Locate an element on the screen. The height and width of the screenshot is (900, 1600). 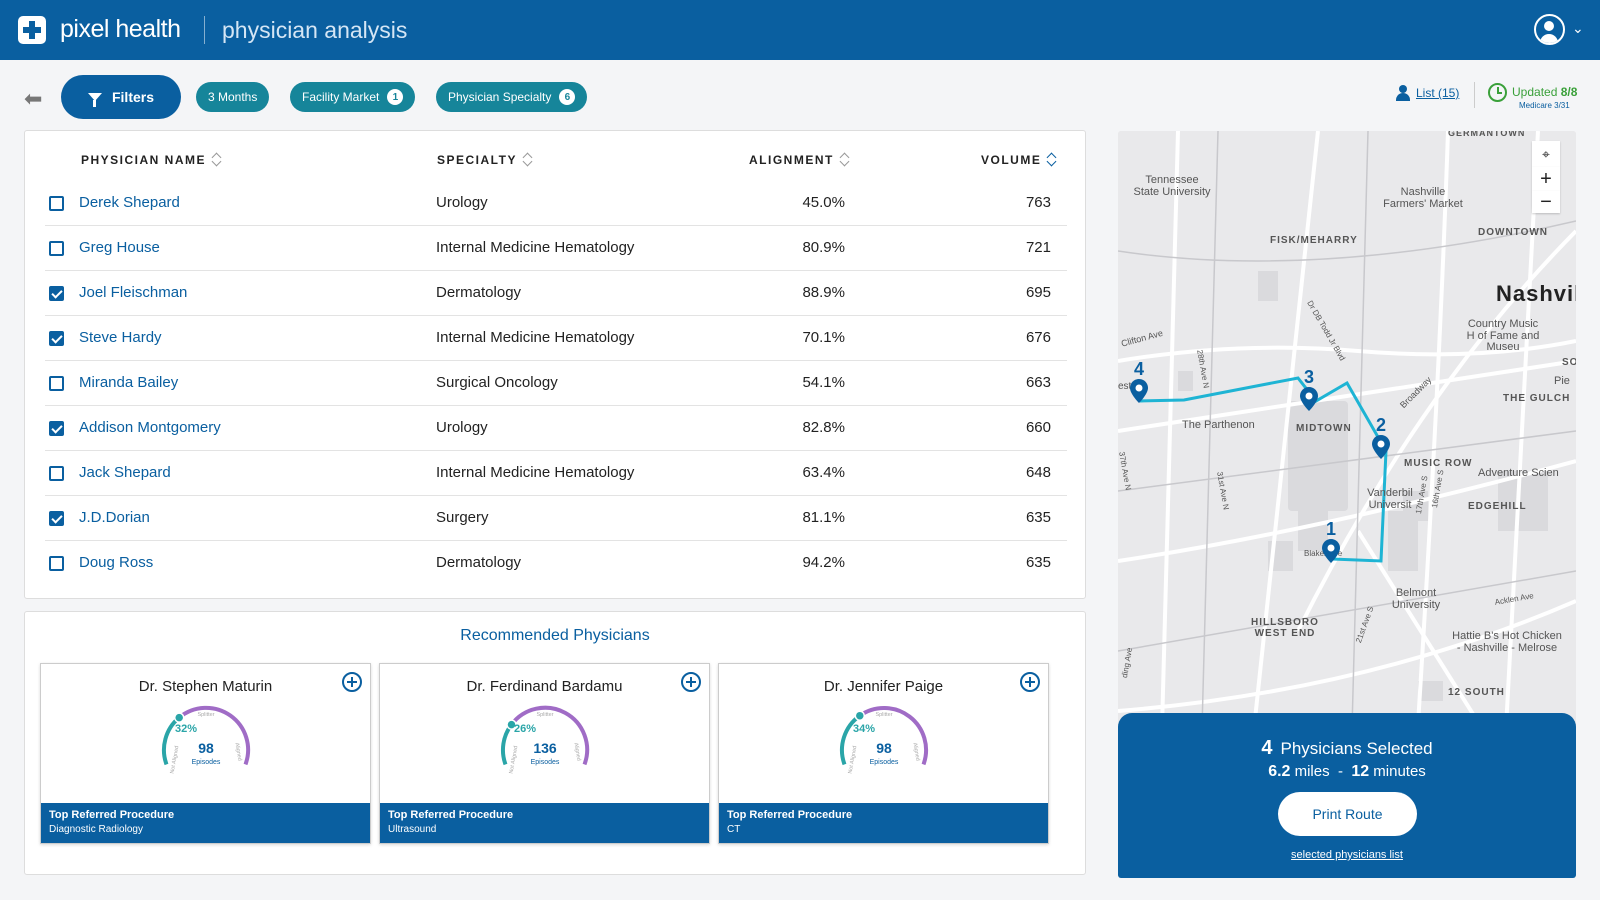
chevron-down-icon: ⌄ is located at coordinates (1578, 28).